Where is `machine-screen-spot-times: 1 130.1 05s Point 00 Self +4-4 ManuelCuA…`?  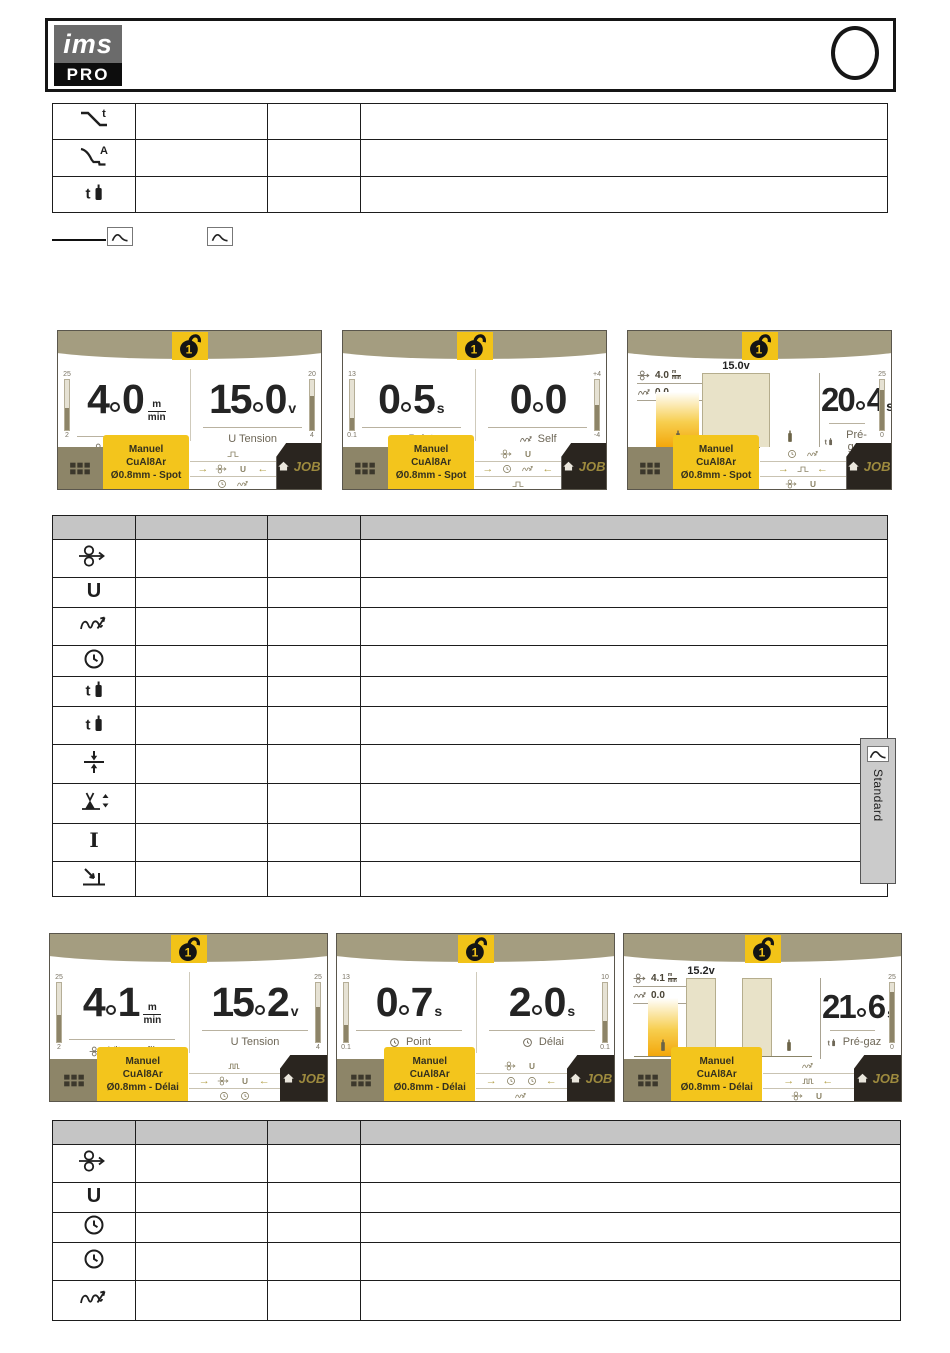
machine-screen-spot-times: 1 130.1 05s Point 00 Self +4-4 ManuelCuA… is located at coordinates (474, 410).